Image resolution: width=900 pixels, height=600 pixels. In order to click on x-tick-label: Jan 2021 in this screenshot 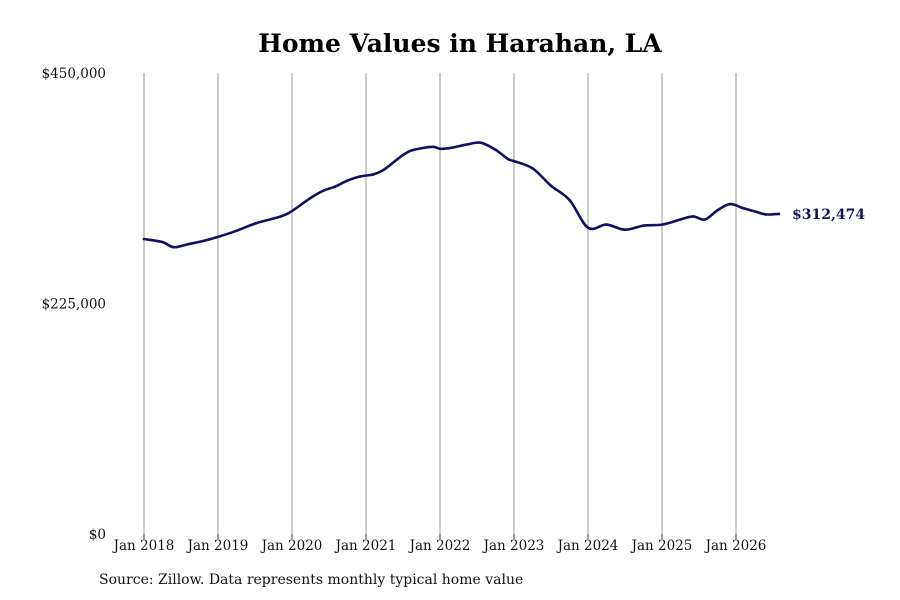, I will do `click(365, 546)`.